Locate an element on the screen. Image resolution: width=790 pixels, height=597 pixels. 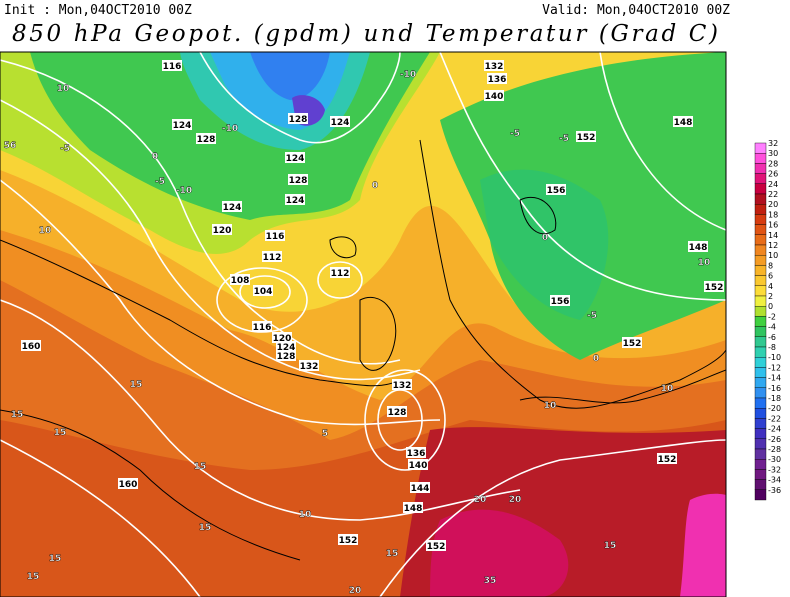
colorbar-label: 2 is located at coordinates (770, 296).